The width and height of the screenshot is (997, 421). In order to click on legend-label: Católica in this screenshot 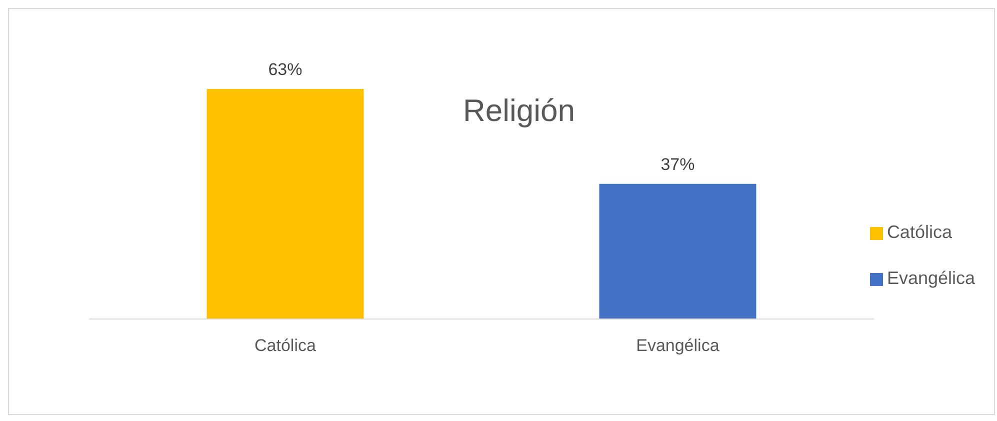, I will do `click(919, 232)`.